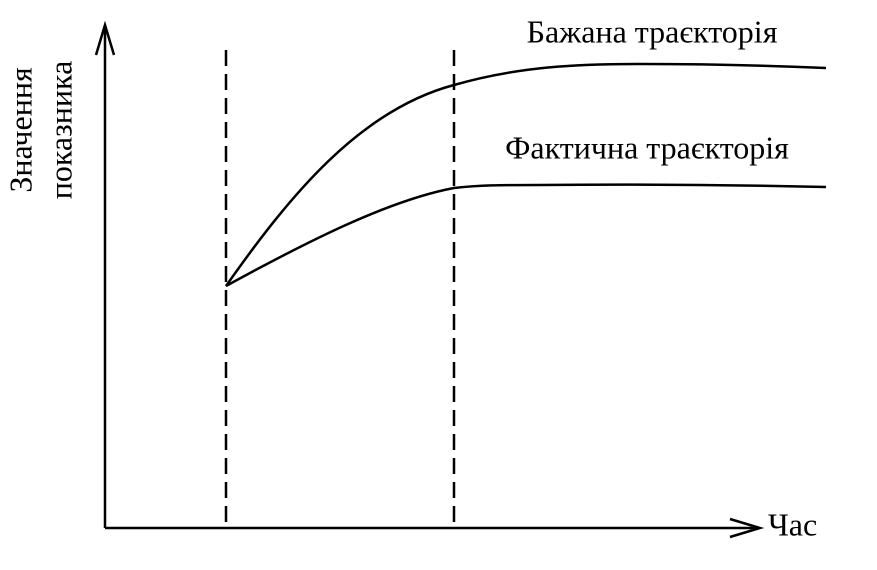 The image size is (877, 570). I want to click on y-arrow, so click(105, 38).